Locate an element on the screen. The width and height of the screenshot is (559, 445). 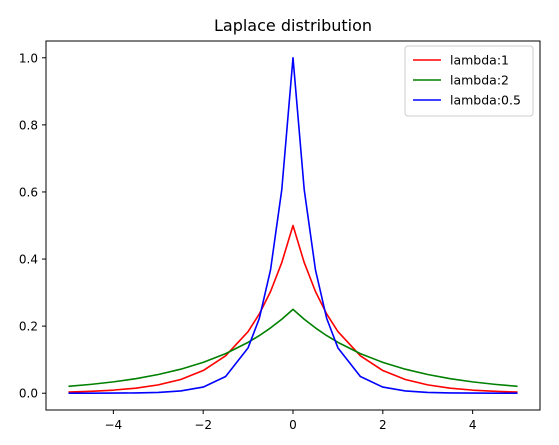
y-tick-label: 0.8 is located at coordinates (28, 125).